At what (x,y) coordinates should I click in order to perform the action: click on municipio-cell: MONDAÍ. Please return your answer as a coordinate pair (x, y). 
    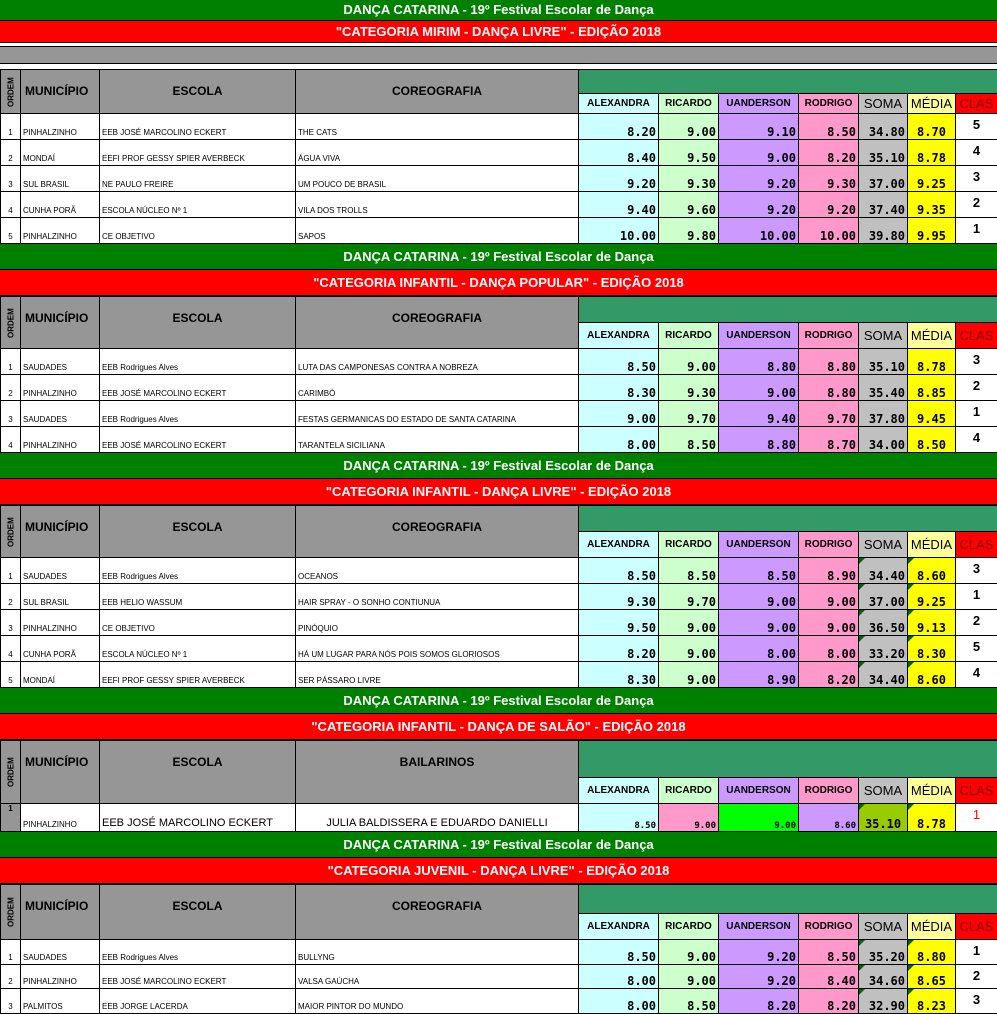
    Looking at the image, I should click on (60, 675).